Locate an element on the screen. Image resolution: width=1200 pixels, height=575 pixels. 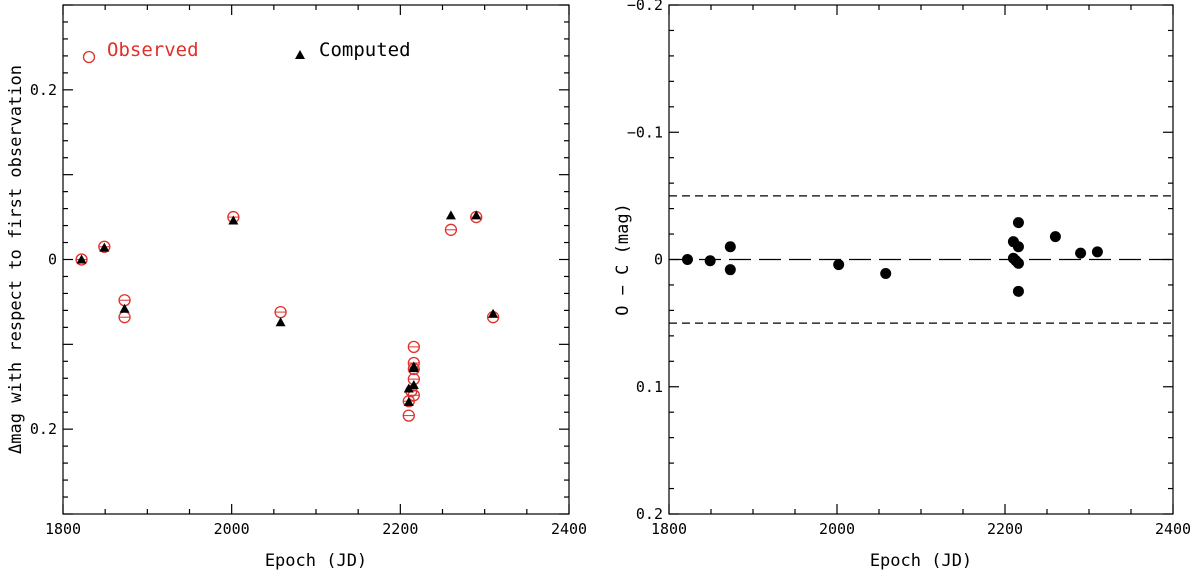
series-computed is located at coordinates (287, 308).